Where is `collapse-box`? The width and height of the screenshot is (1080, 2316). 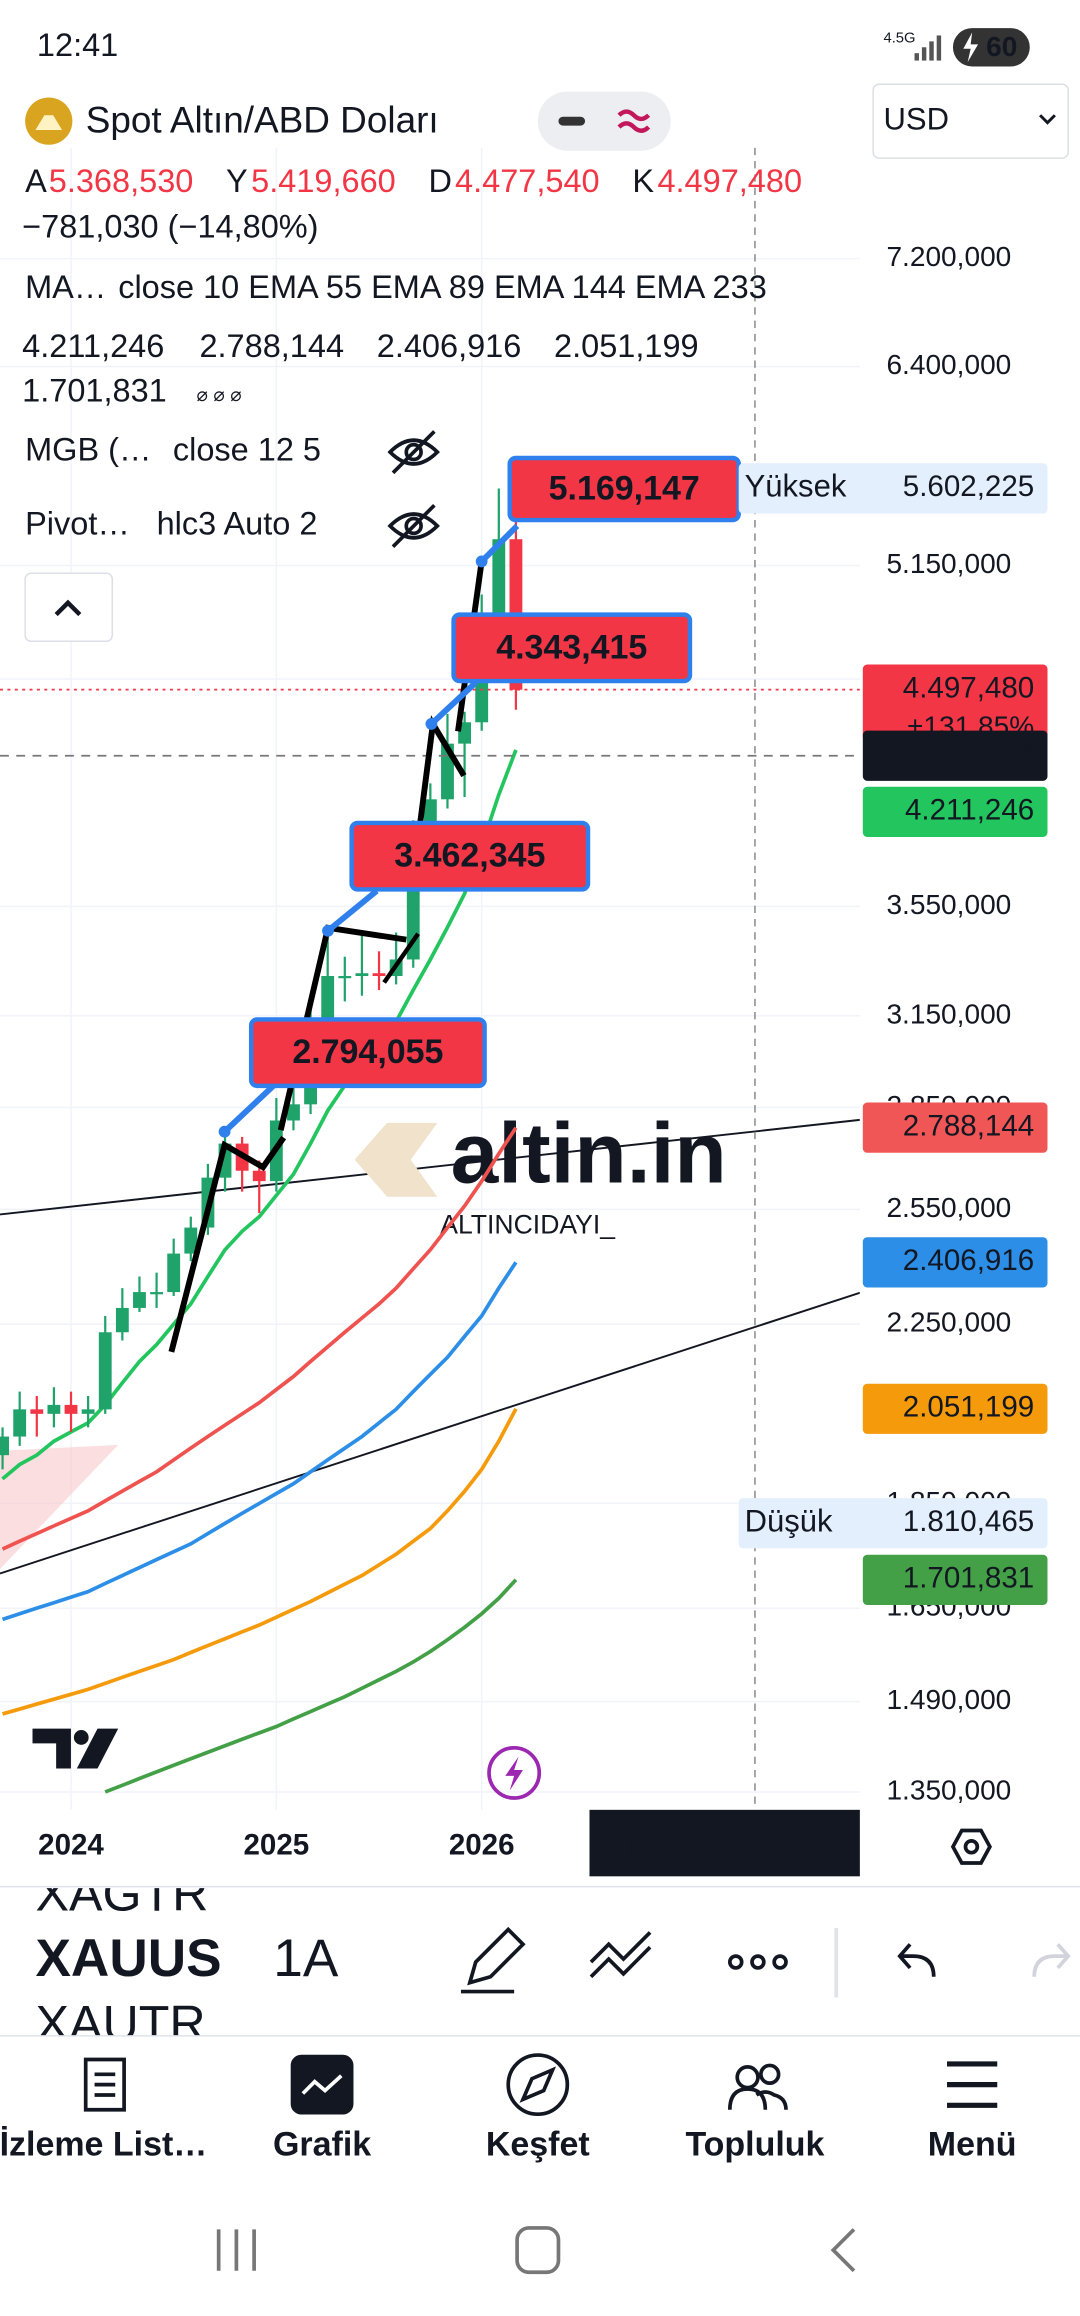 collapse-box is located at coordinates (69, 607).